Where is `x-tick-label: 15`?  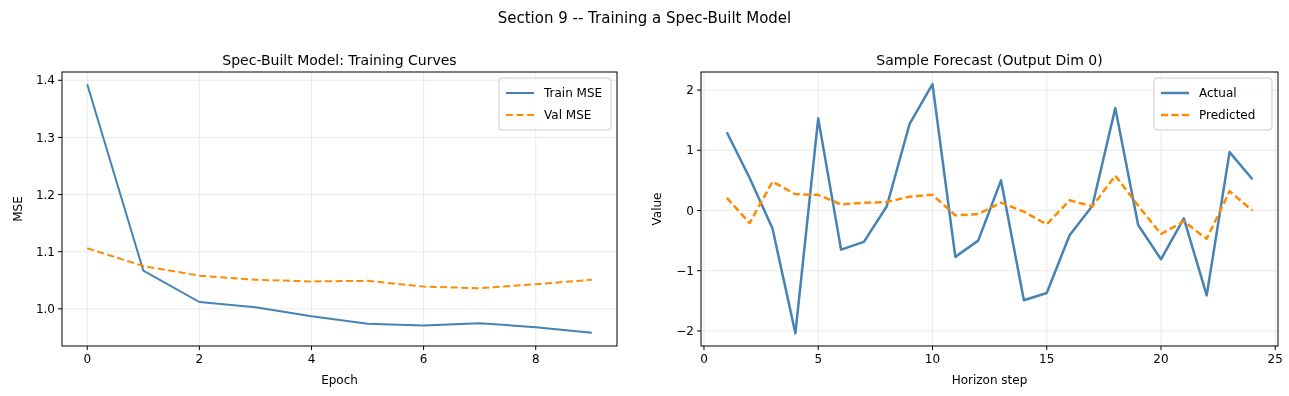 x-tick-label: 15 is located at coordinates (1047, 359).